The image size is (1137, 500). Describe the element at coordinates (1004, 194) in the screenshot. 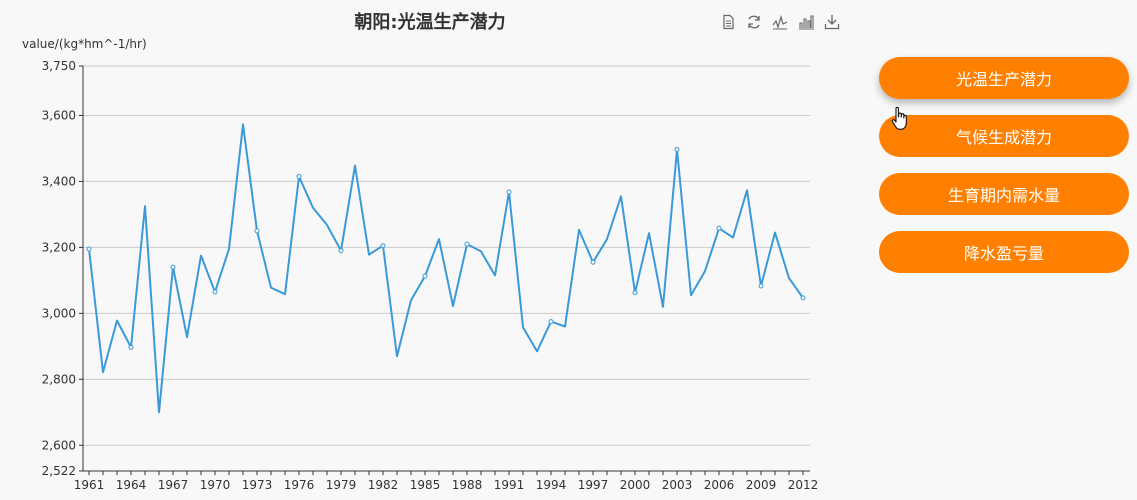

I see `button-growth-water-demand: 生育期内需水量` at that location.